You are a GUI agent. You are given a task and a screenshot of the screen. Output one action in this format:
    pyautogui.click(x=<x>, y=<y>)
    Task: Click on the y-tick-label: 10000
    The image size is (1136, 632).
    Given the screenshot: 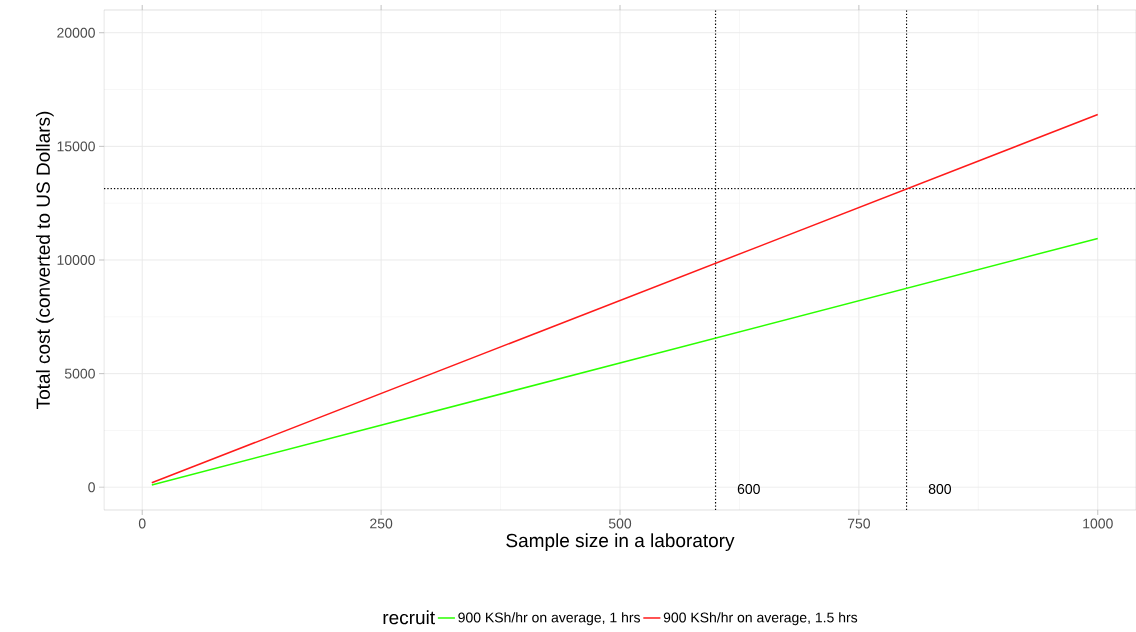 What is the action you would take?
    pyautogui.click(x=76, y=260)
    